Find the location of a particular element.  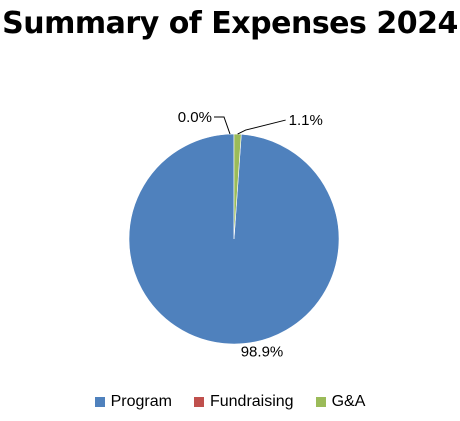

legend-item-ga: G&A is located at coordinates (340, 402).